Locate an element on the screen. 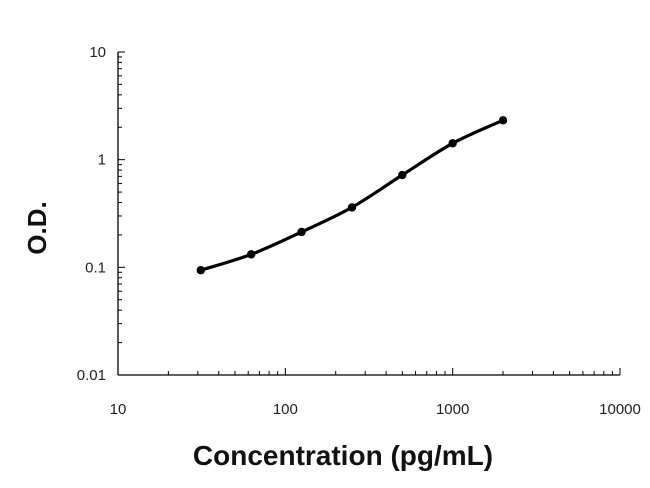 The height and width of the screenshot is (488, 650). y-tick-label: 1 is located at coordinates (102, 160).